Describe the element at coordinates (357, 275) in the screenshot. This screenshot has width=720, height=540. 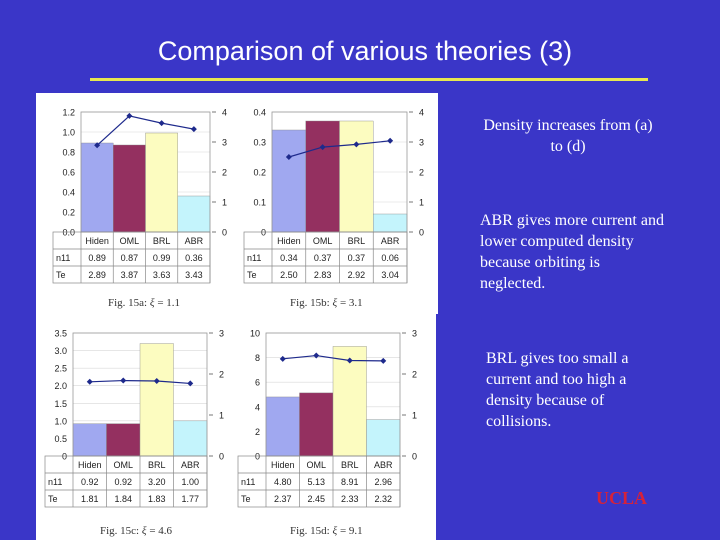
I see `table-cell: 2.92` at that location.